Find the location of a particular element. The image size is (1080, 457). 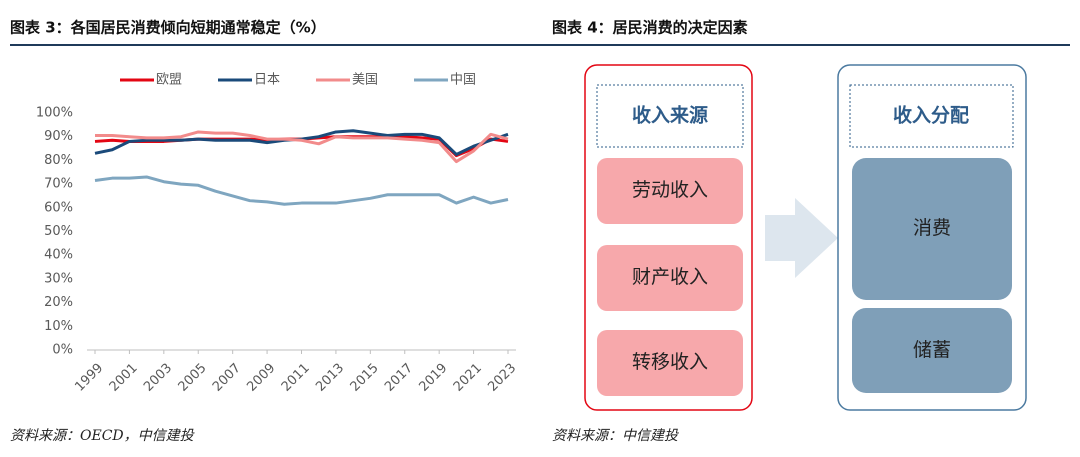

item-label: 消费 is located at coordinates (932, 228).